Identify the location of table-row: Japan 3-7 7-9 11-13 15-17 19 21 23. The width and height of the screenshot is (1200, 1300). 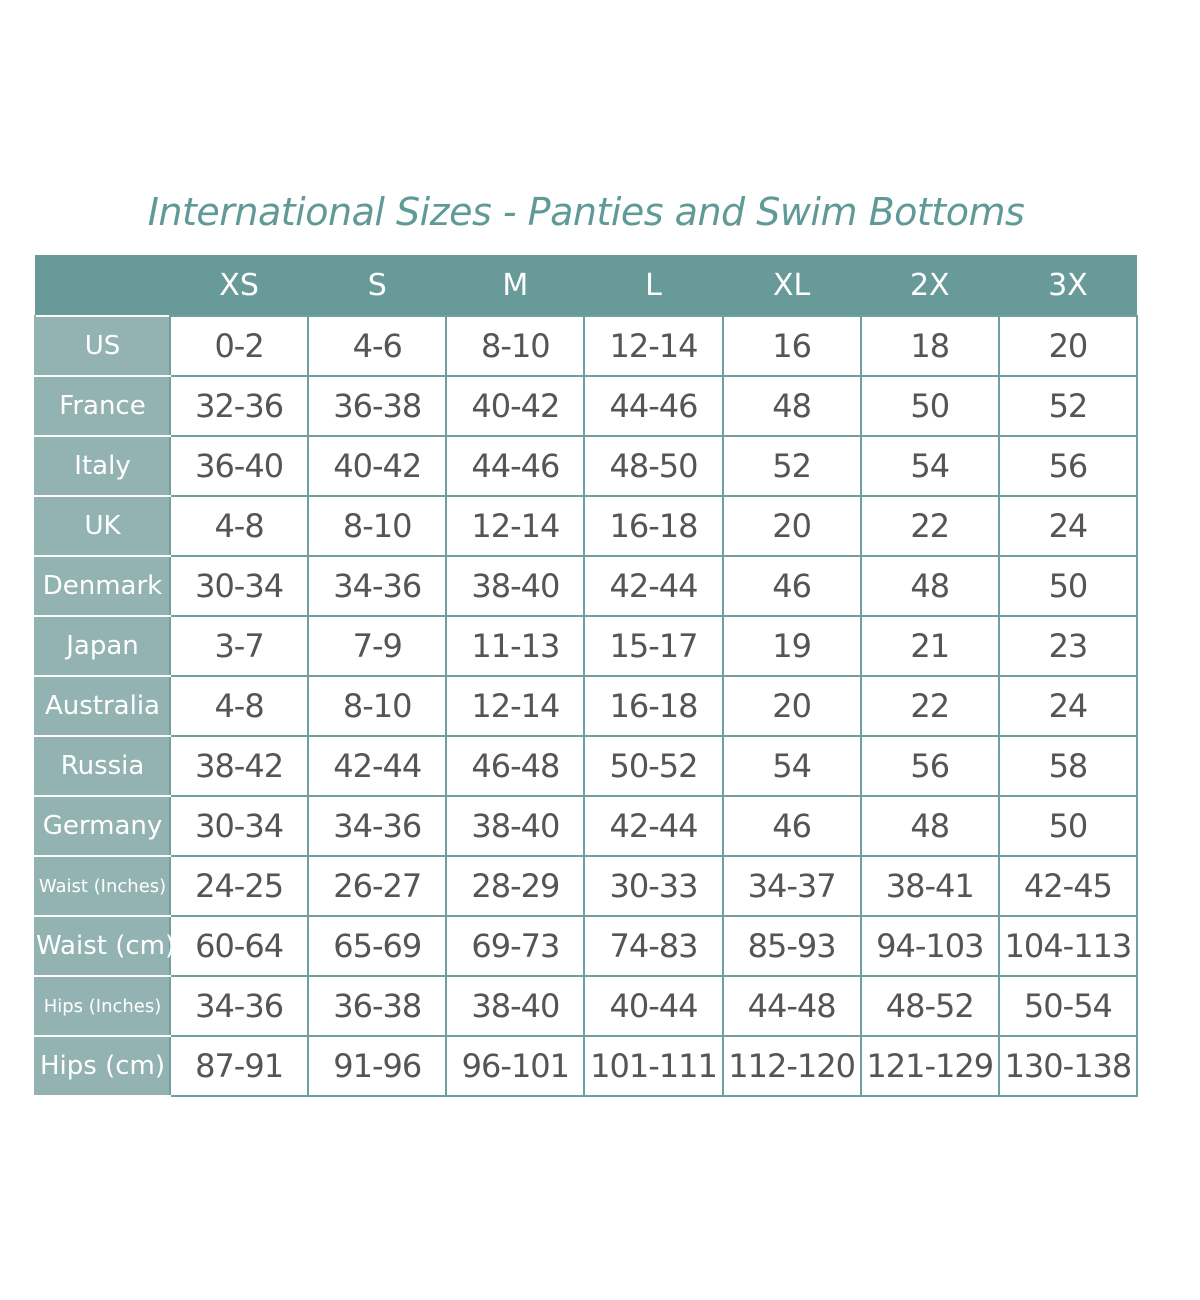
(586, 646).